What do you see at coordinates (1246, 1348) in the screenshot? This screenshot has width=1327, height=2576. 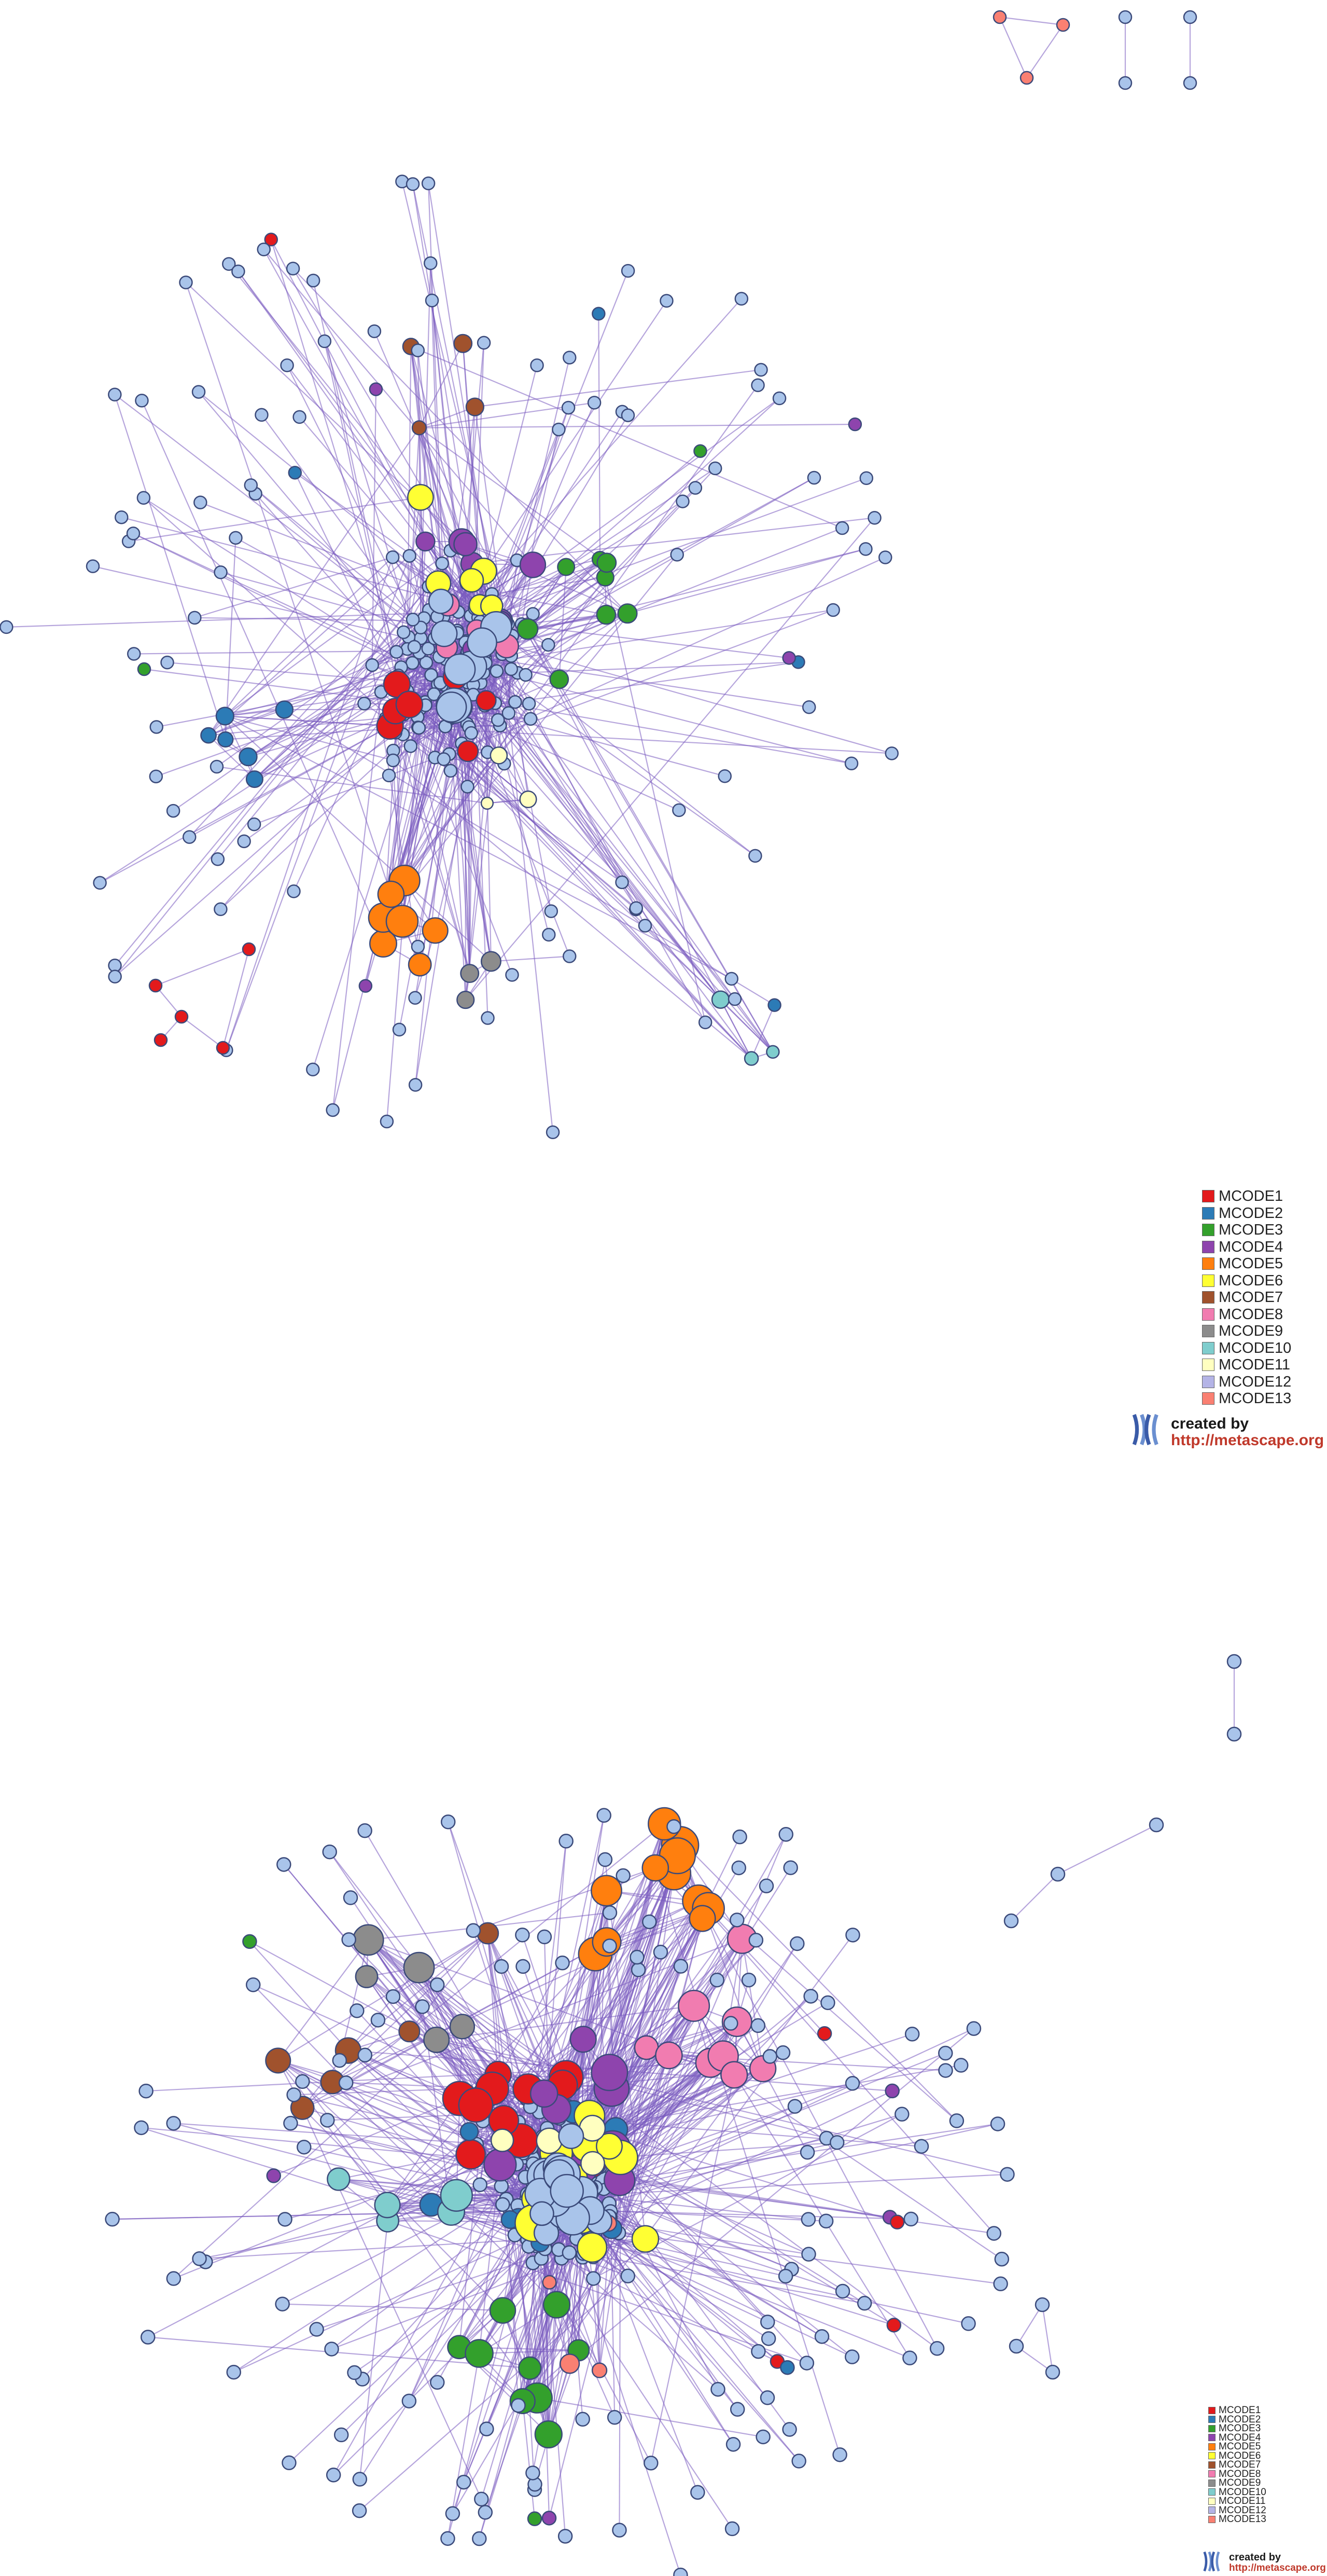 I see `legend-item: MCODE10` at bounding box center [1246, 1348].